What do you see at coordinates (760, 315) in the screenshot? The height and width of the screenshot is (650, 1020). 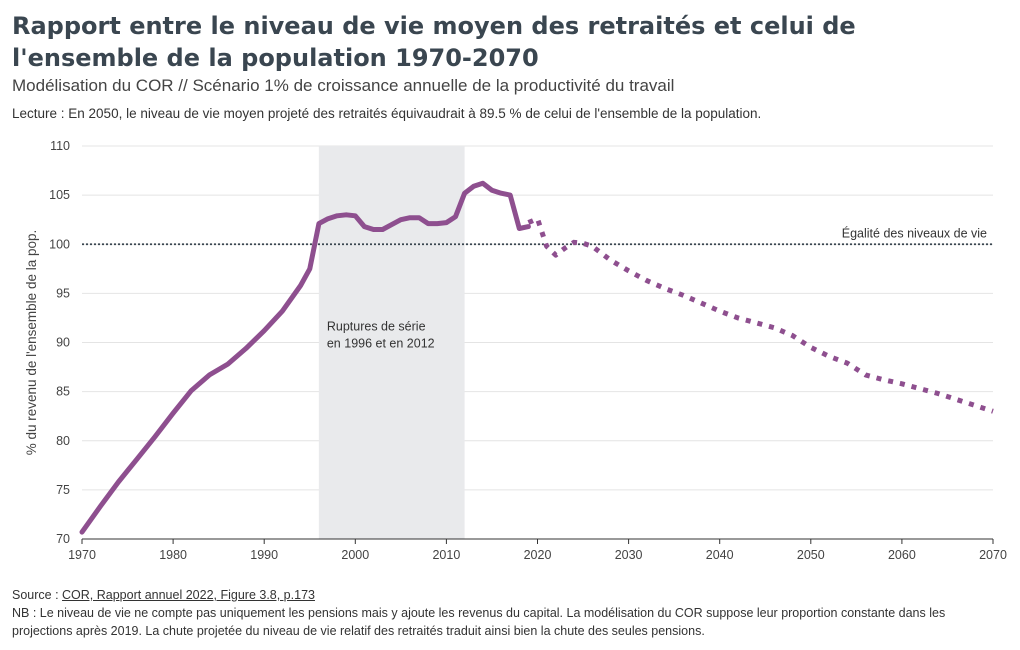 I see `series-line-projection` at bounding box center [760, 315].